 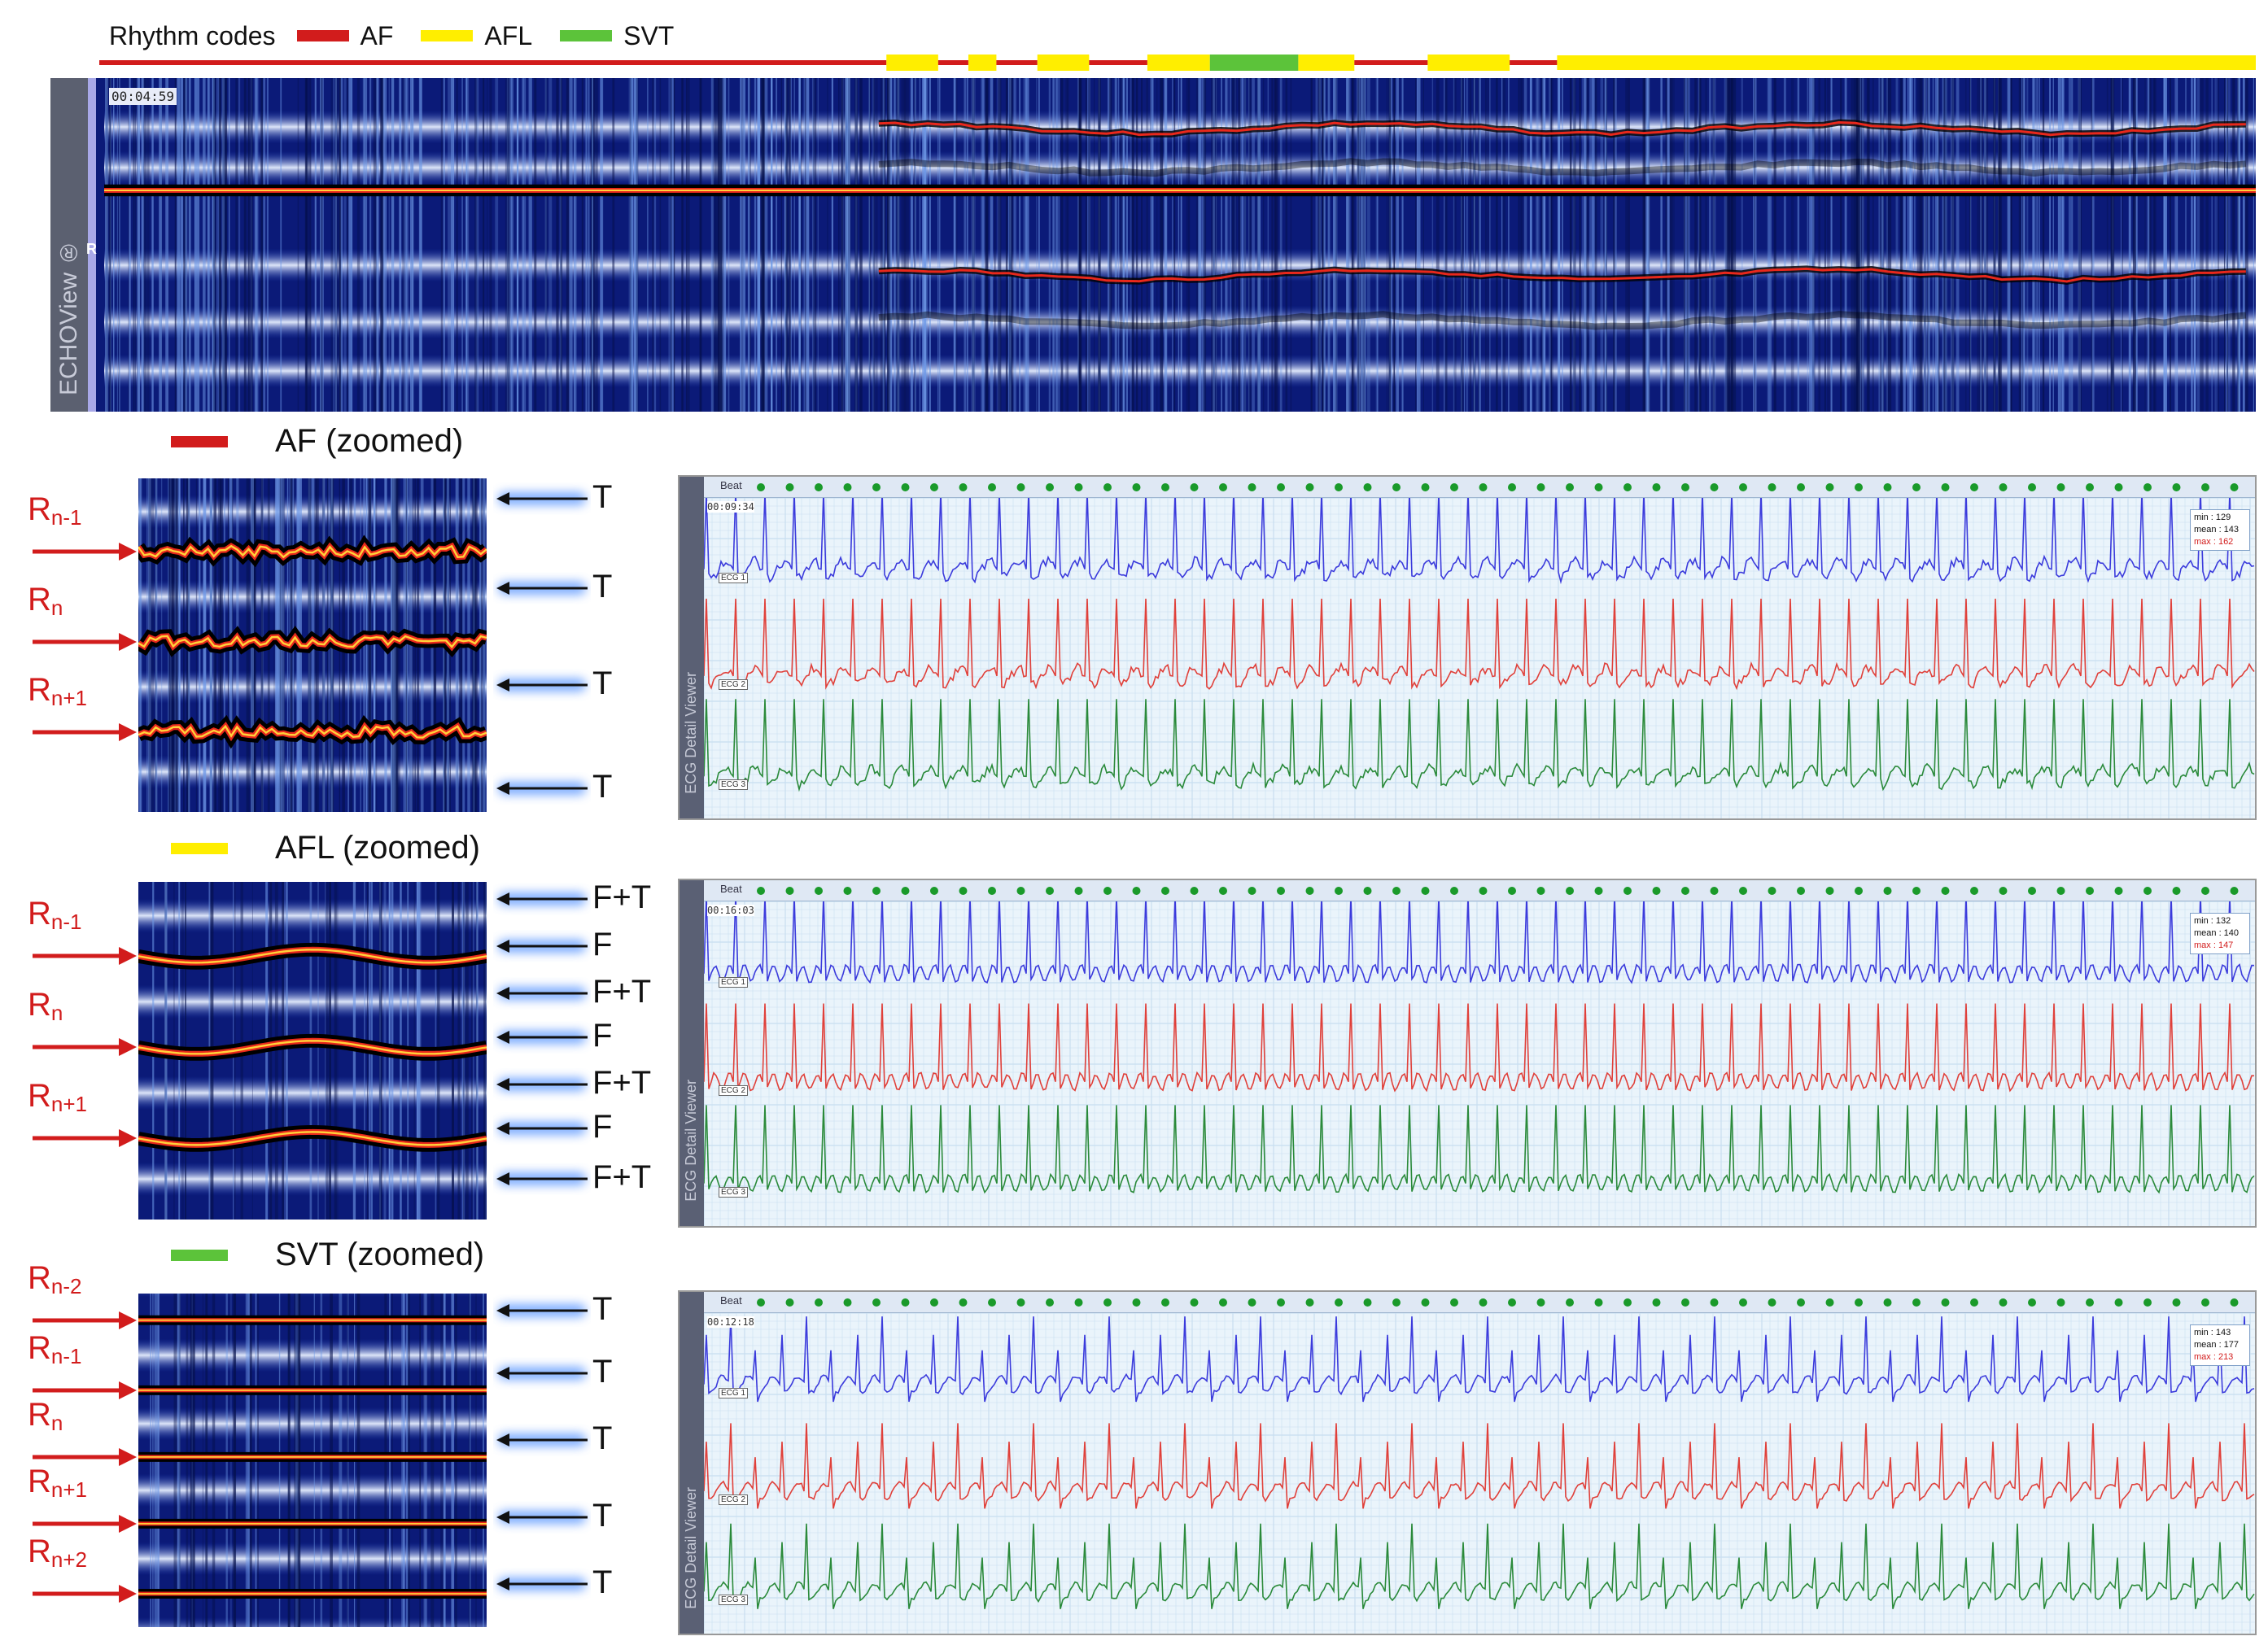 I want to click on wave-label: F, so click(x=602, y=1127).